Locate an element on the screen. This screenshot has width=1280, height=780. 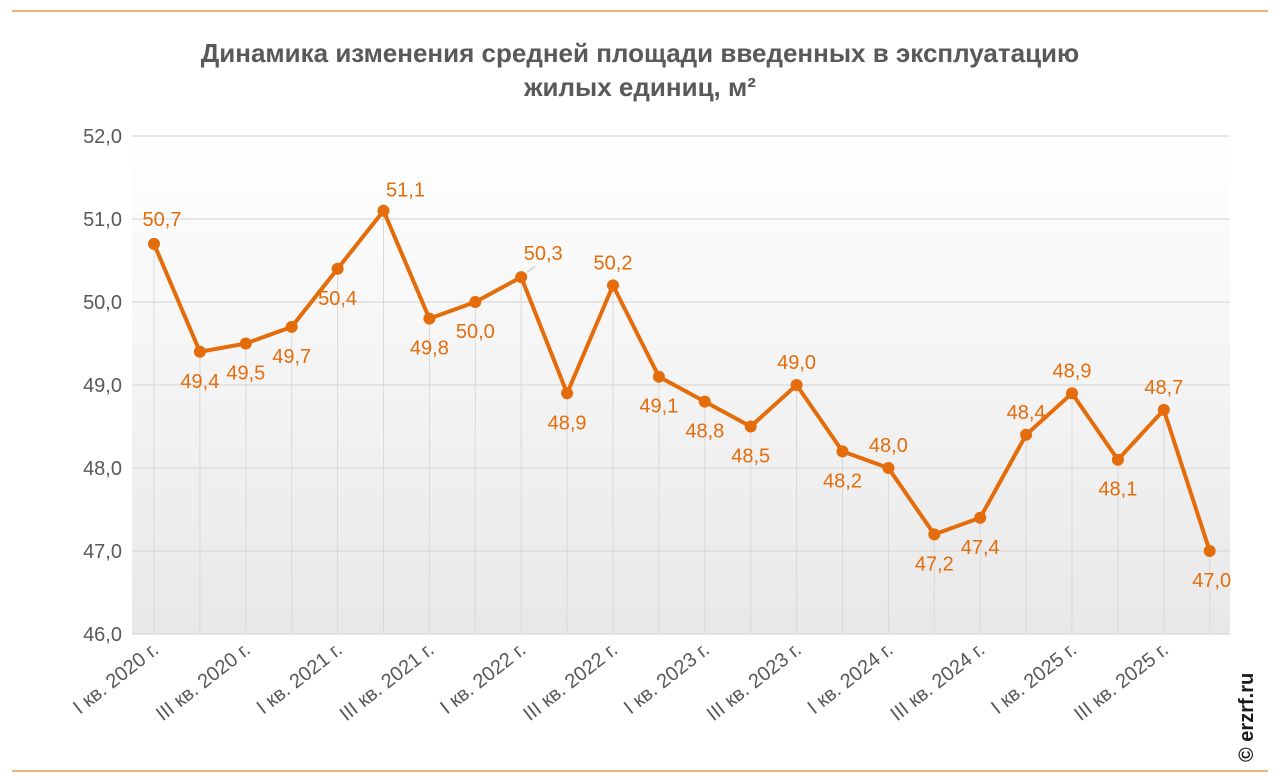
data-label: 49,0 is located at coordinates (796, 363).